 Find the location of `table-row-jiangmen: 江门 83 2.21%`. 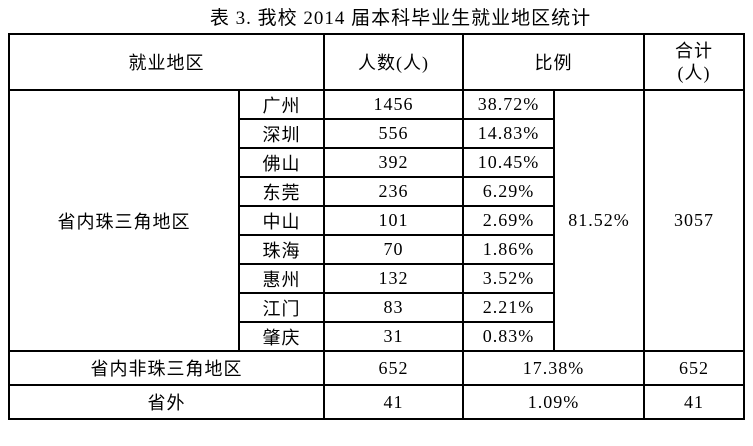

table-row-jiangmen: 江门 83 2.21% is located at coordinates (376, 307).